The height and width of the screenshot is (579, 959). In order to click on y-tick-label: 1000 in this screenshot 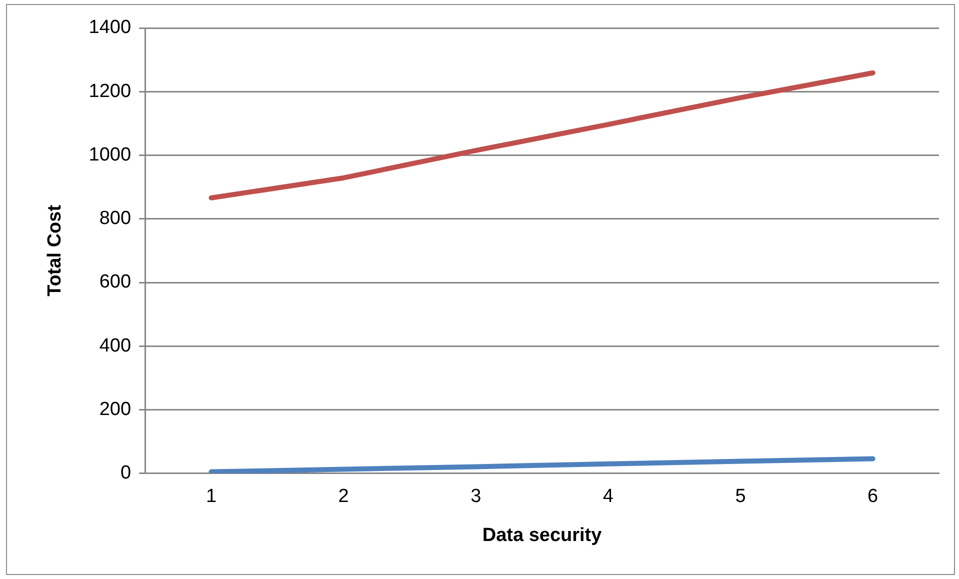, I will do `click(110, 155)`.